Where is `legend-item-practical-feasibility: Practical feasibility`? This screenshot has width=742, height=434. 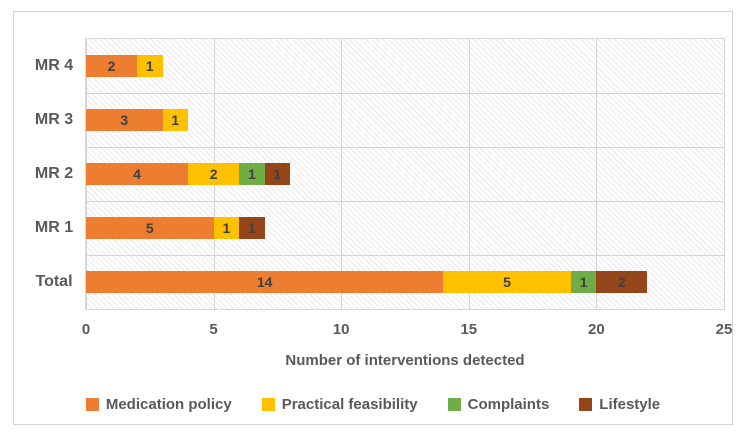 legend-item-practical-feasibility: Practical feasibility is located at coordinates (339, 404).